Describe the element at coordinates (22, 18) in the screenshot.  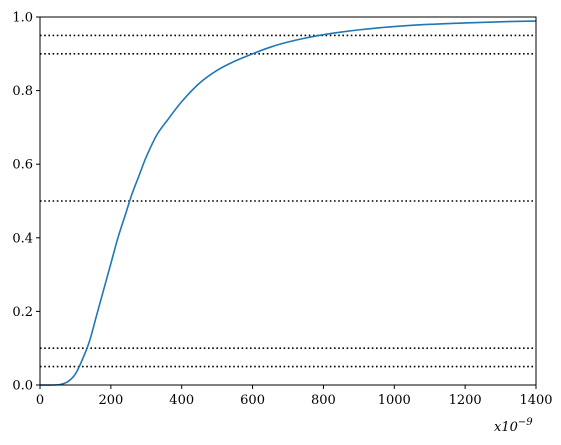
I see `y-tick-label: 1.0` at that location.